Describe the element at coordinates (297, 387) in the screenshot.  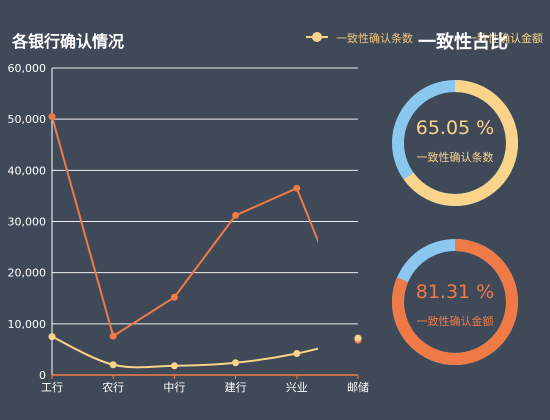
I see `x-tick-label: 兴业` at that location.